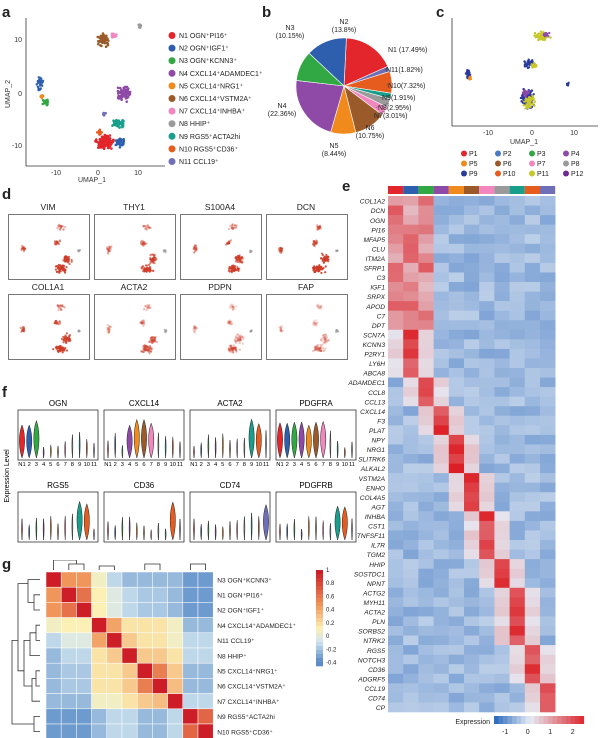  I want to click on heatmap-gene-label: ENHO, so click(375, 488).